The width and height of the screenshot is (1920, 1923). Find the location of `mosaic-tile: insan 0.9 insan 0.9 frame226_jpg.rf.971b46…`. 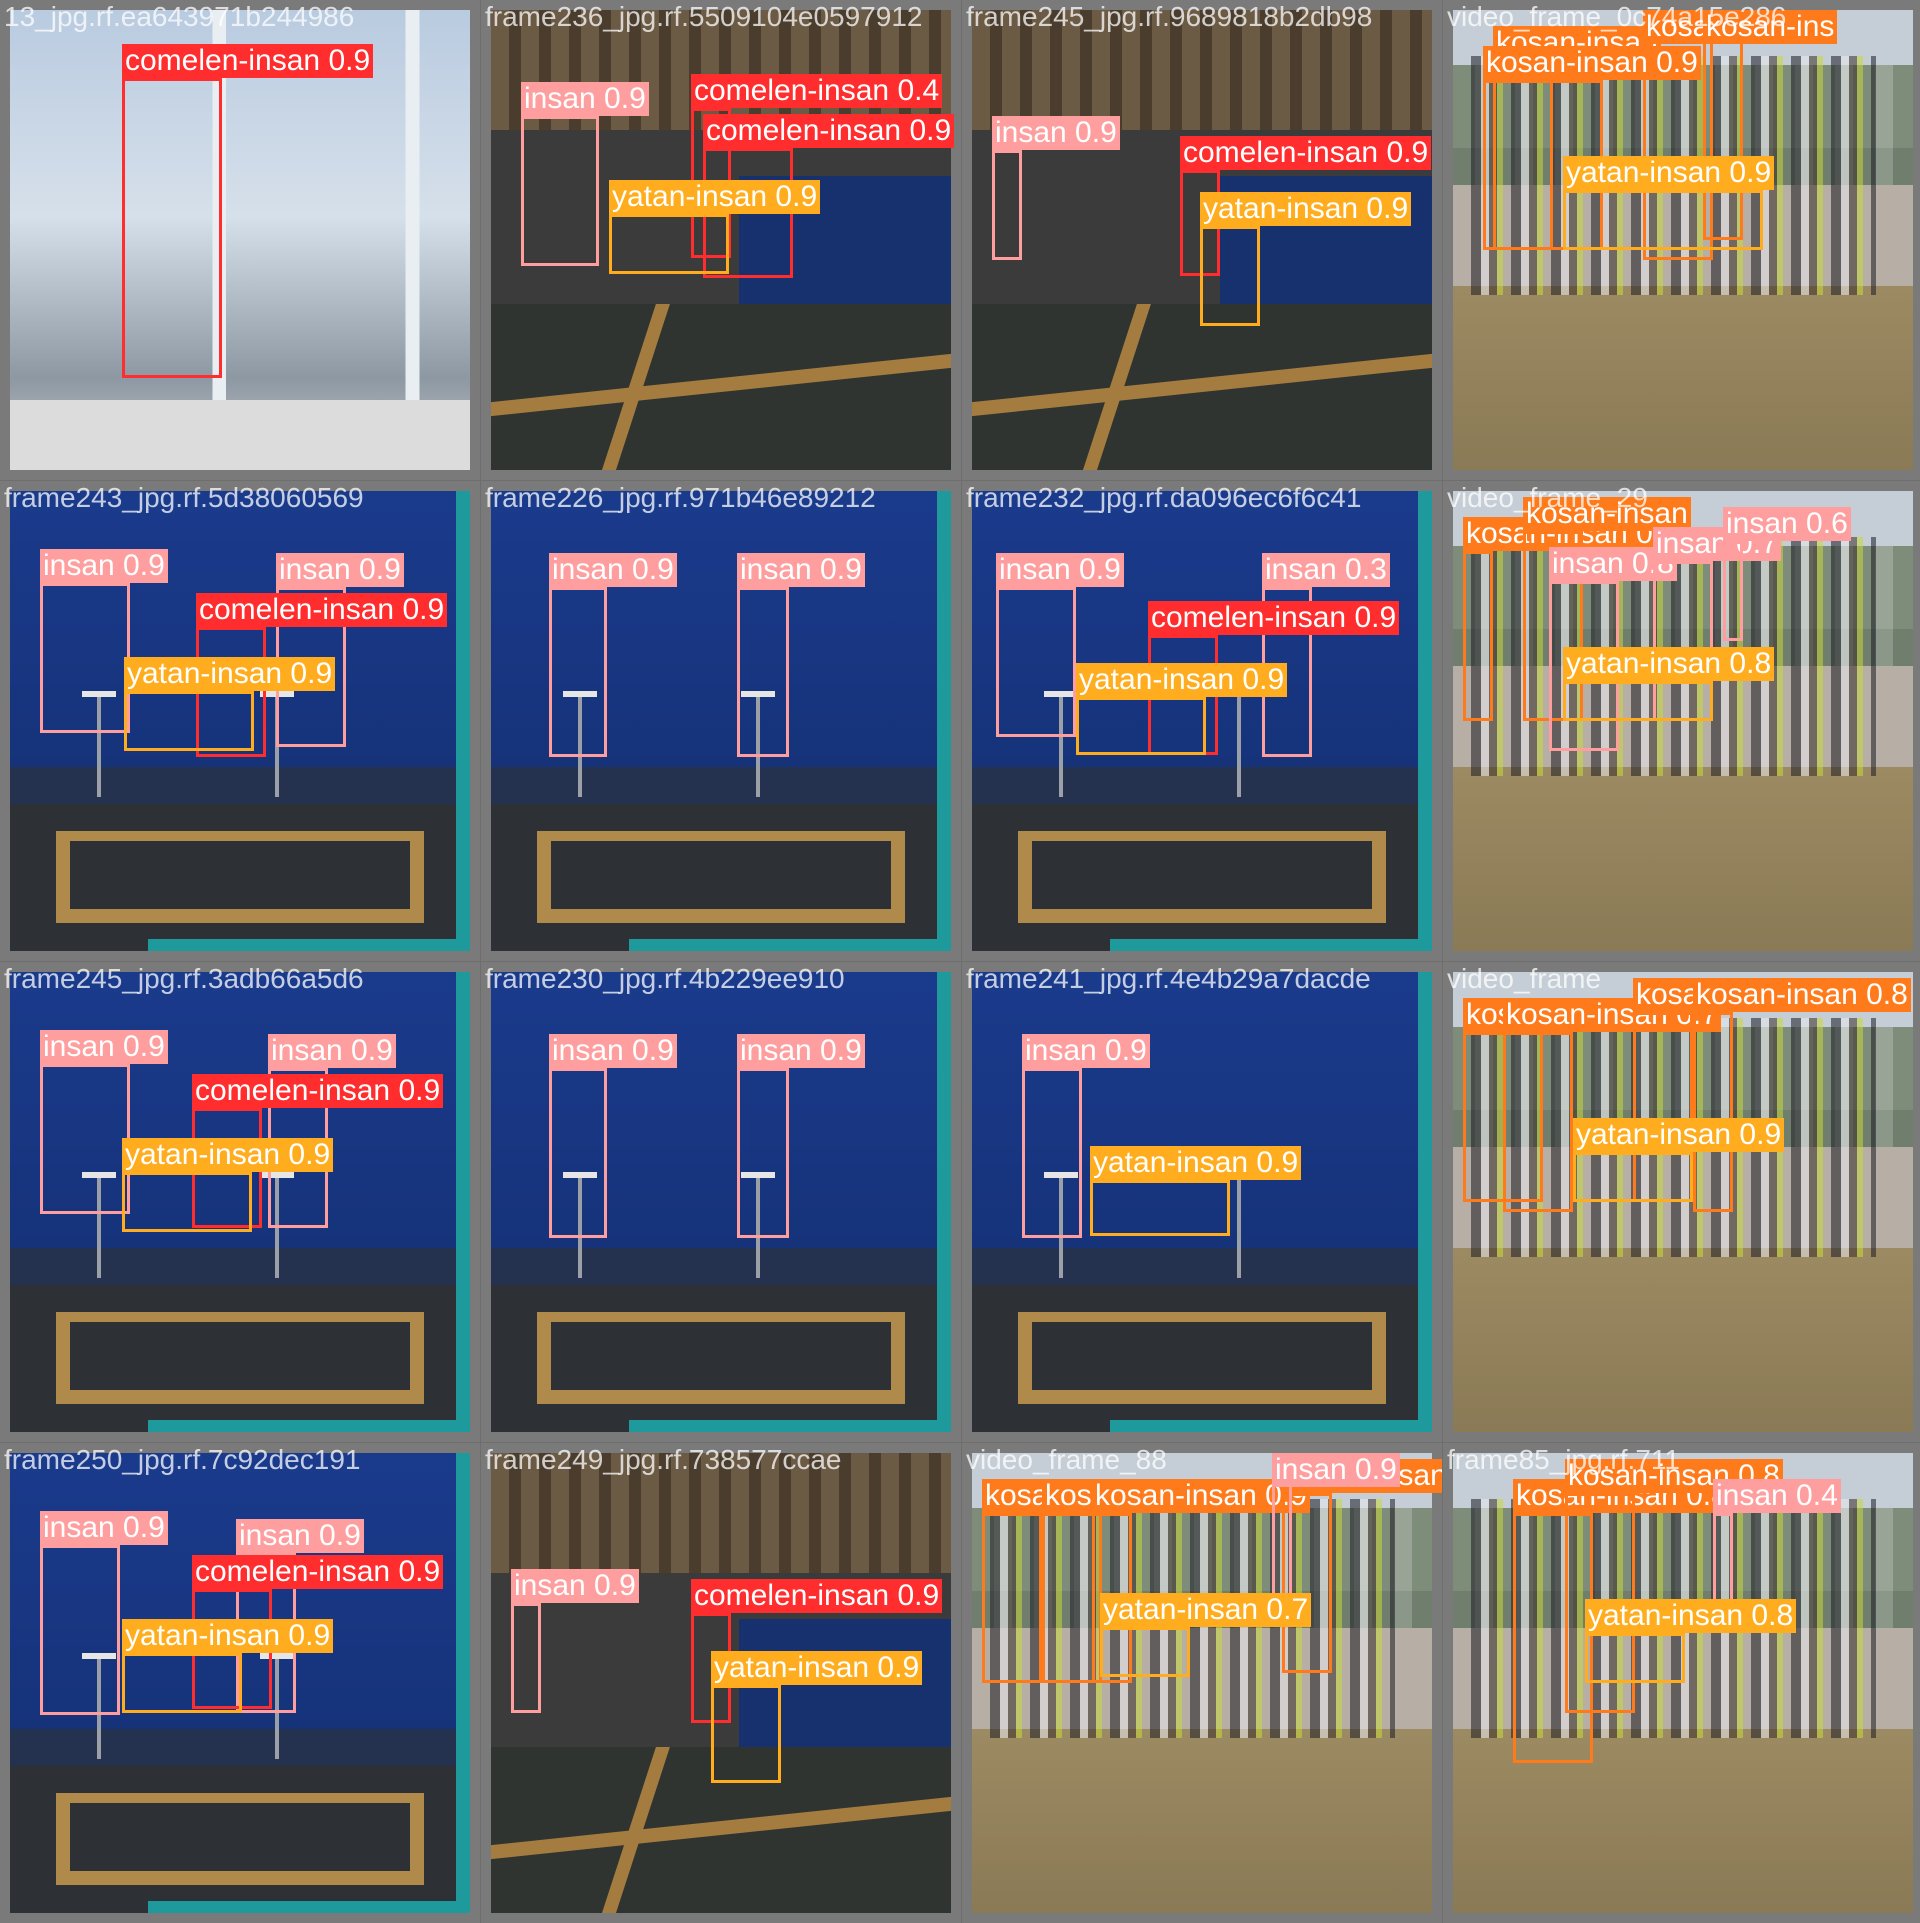

mosaic-tile: insan 0.9 insan 0.9 frame226_jpg.rf.971b46… is located at coordinates (721, 721).